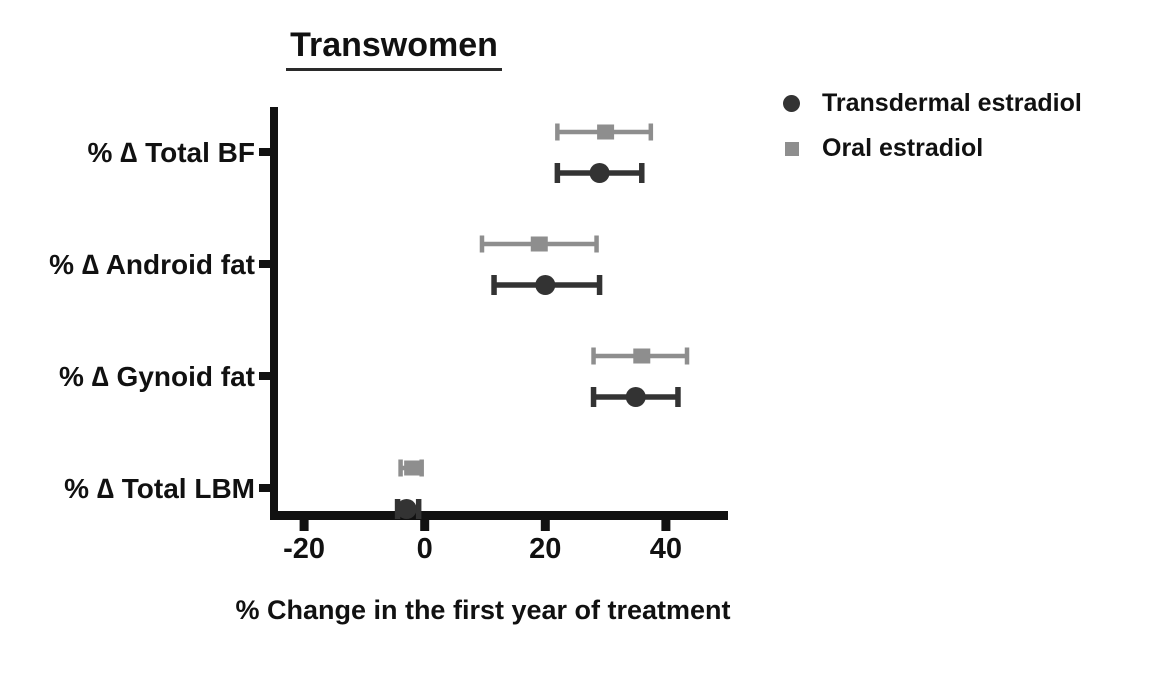 The image size is (1153, 680). I want to click on chart-title-text: Transwomen, so click(394, 48).